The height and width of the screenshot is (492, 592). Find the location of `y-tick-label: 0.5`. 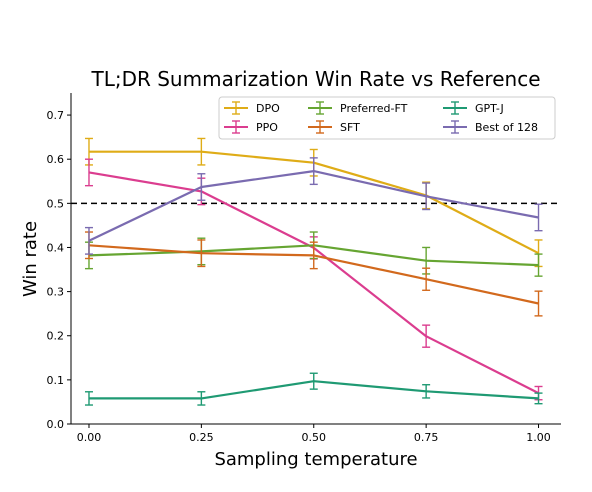

y-tick-label: 0.5 is located at coordinates (56, 203).